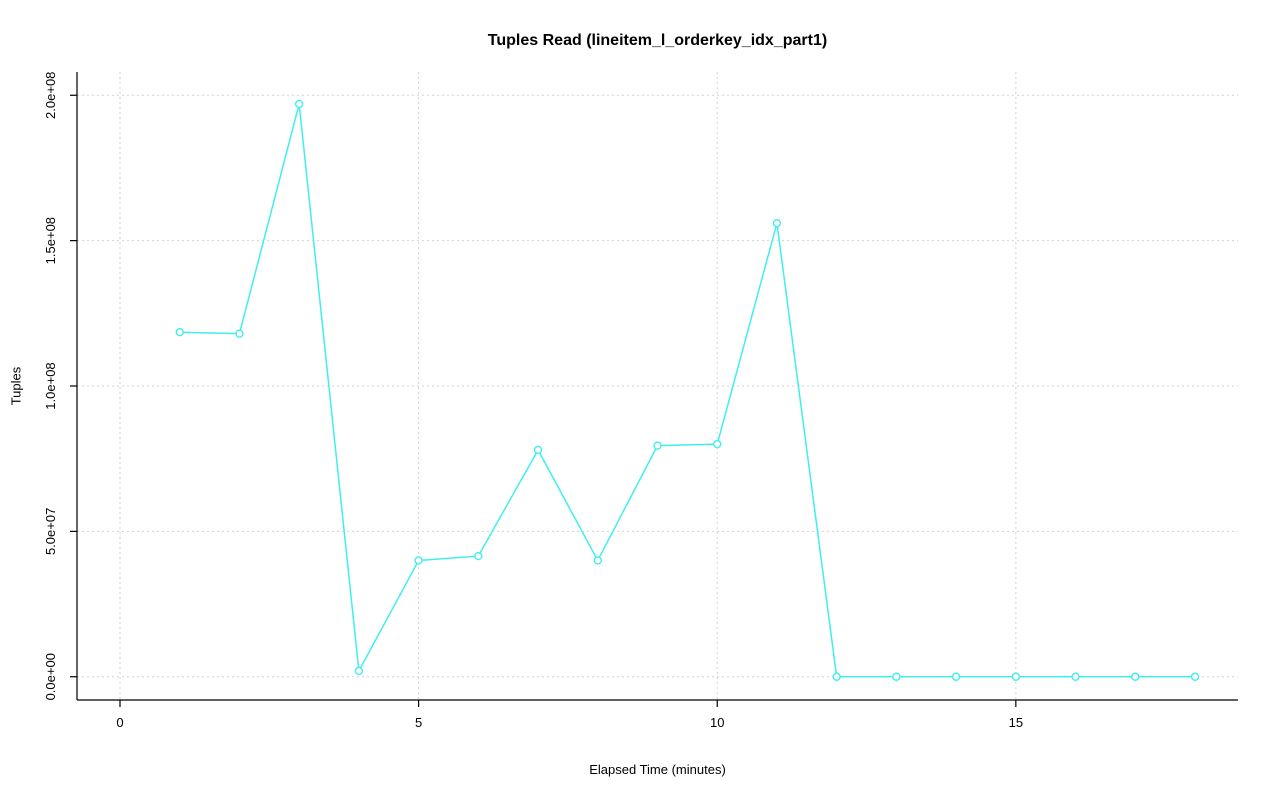 Image resolution: width=1280 pixels, height=801 pixels. What do you see at coordinates (119, 722) in the screenshot?
I see `x-tick-label: 0` at bounding box center [119, 722].